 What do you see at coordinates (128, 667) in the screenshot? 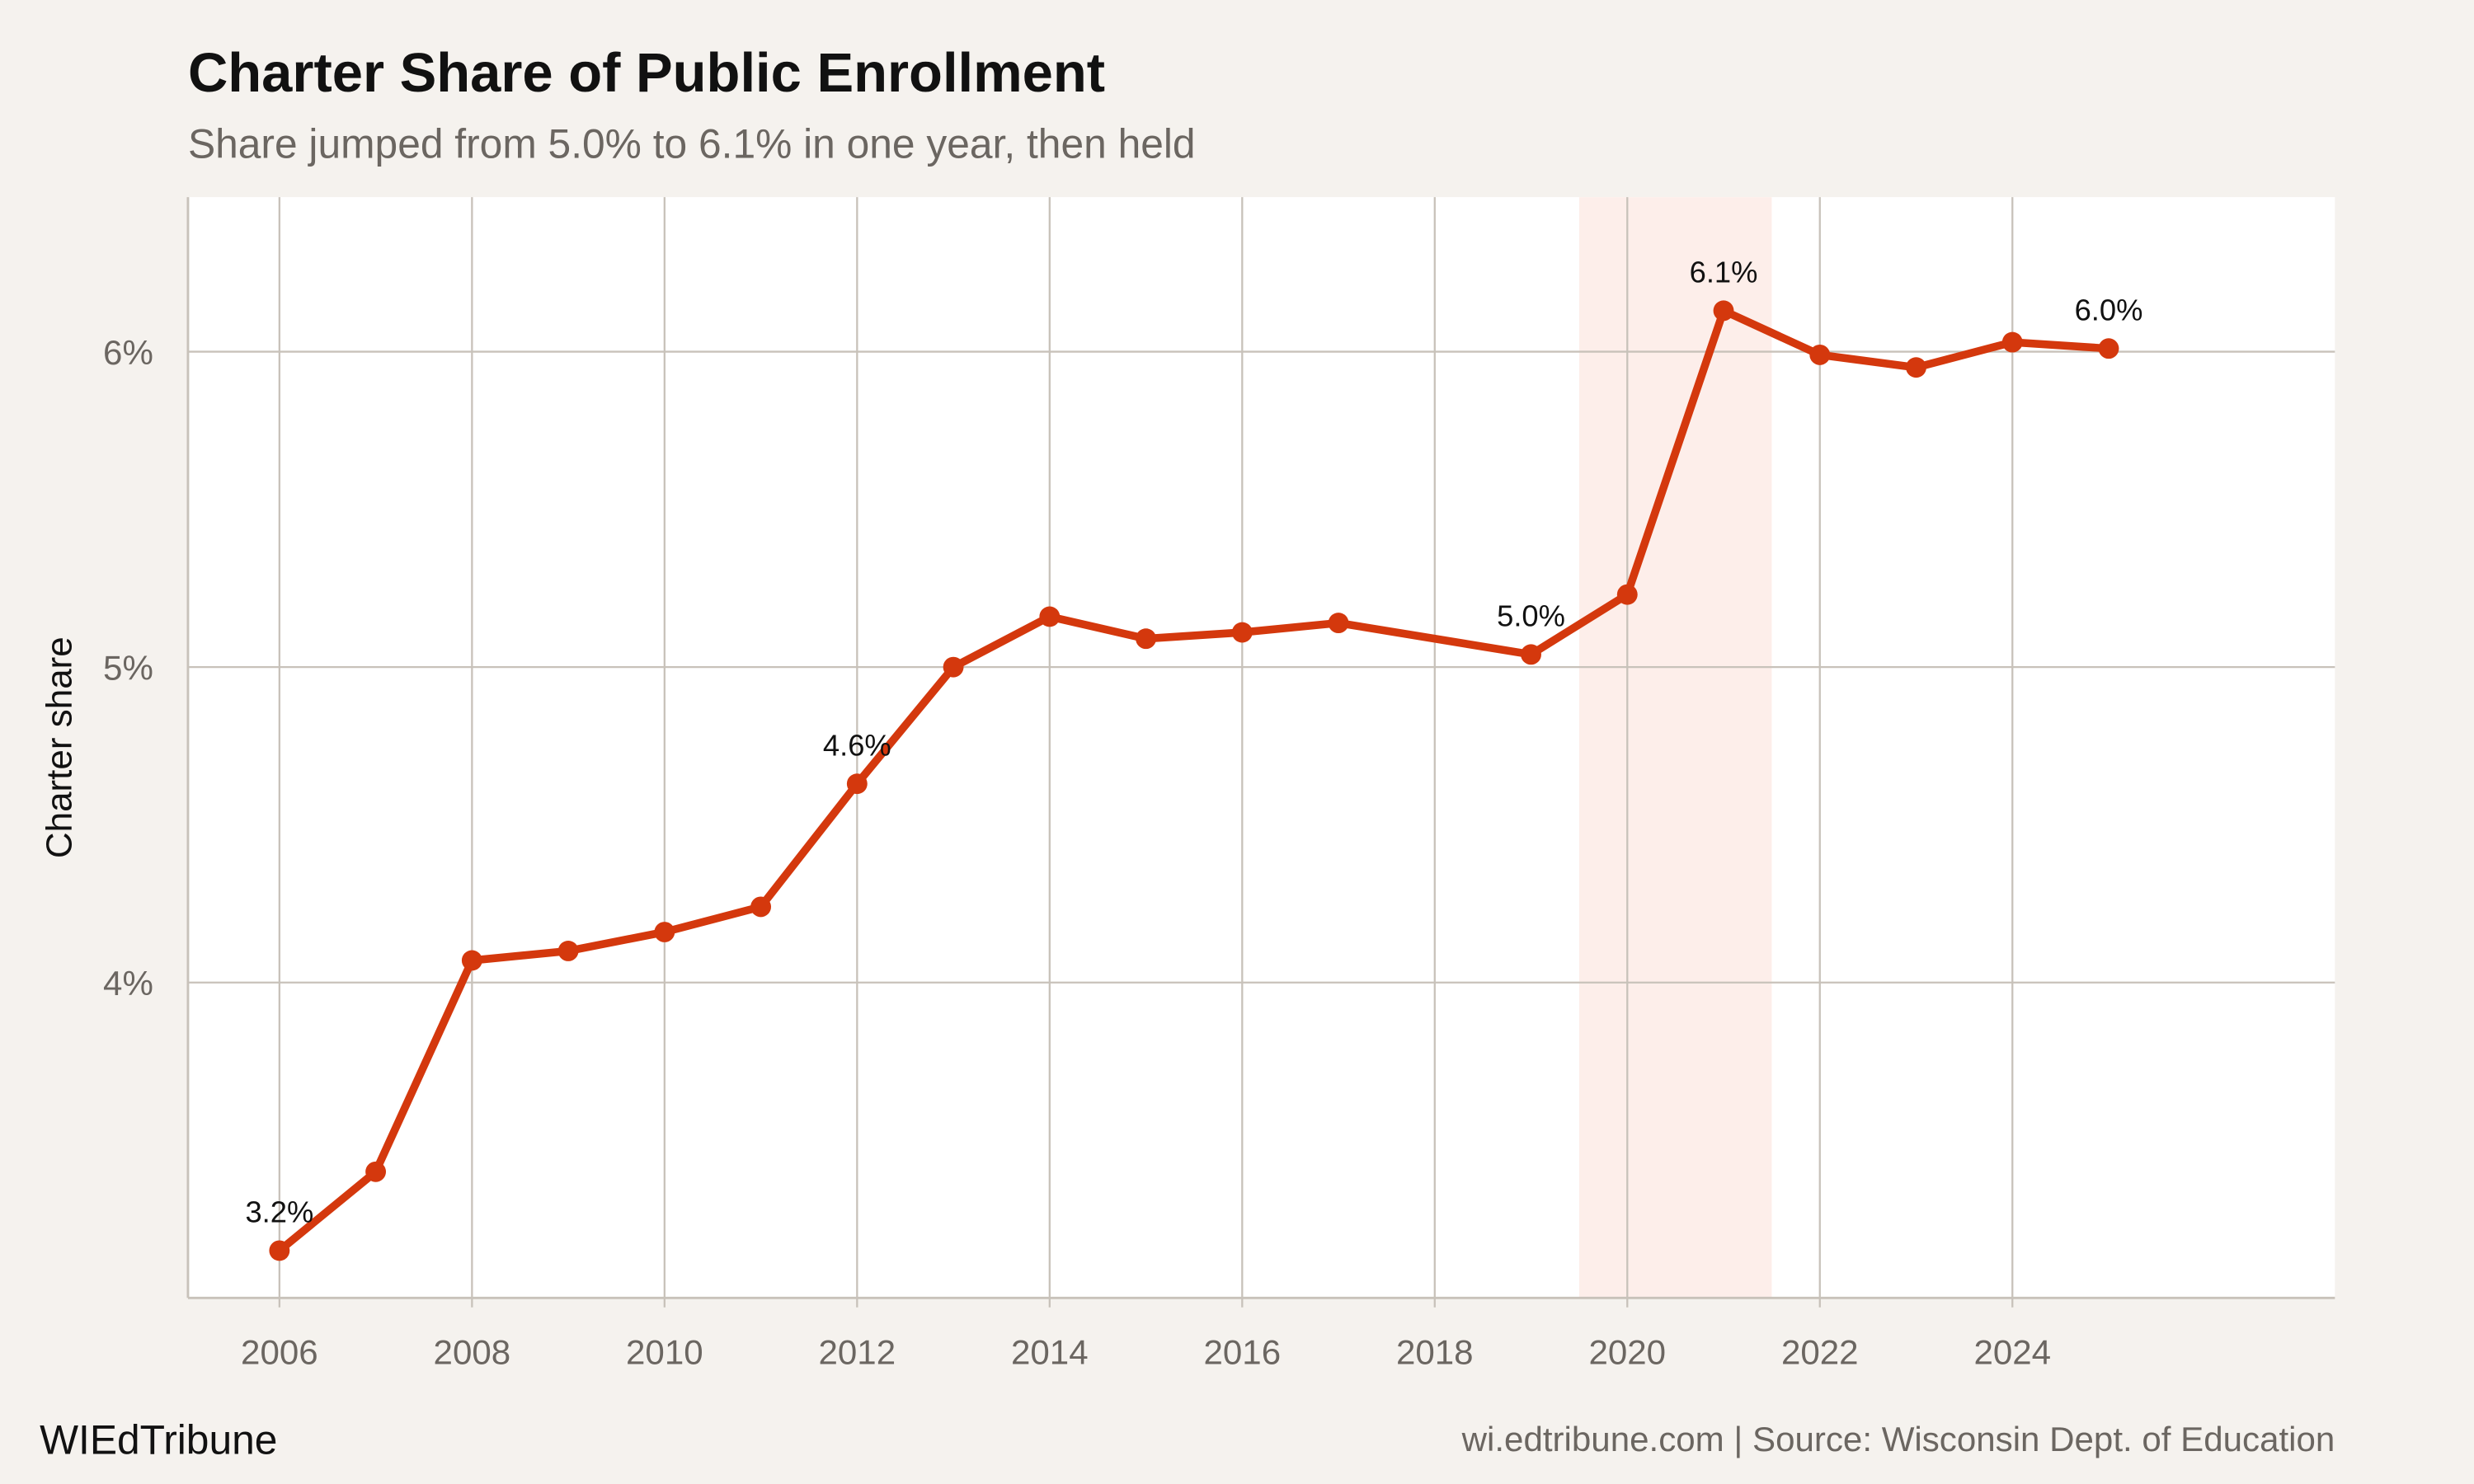
I see `y-tick-label: 5%` at bounding box center [128, 667].